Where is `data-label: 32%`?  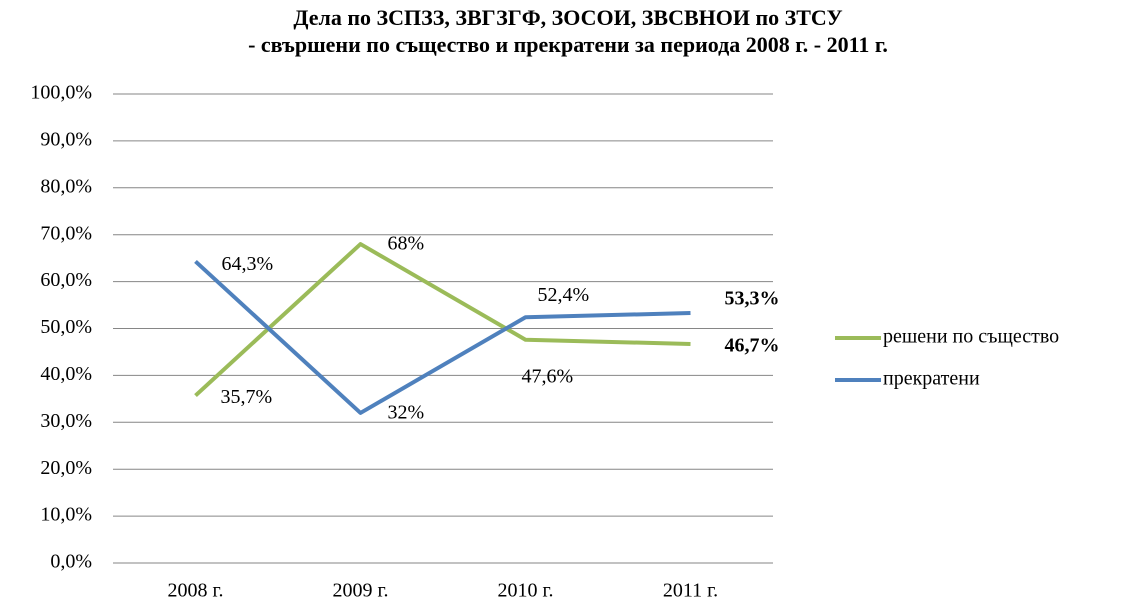
data-label: 32% is located at coordinates (406, 413).